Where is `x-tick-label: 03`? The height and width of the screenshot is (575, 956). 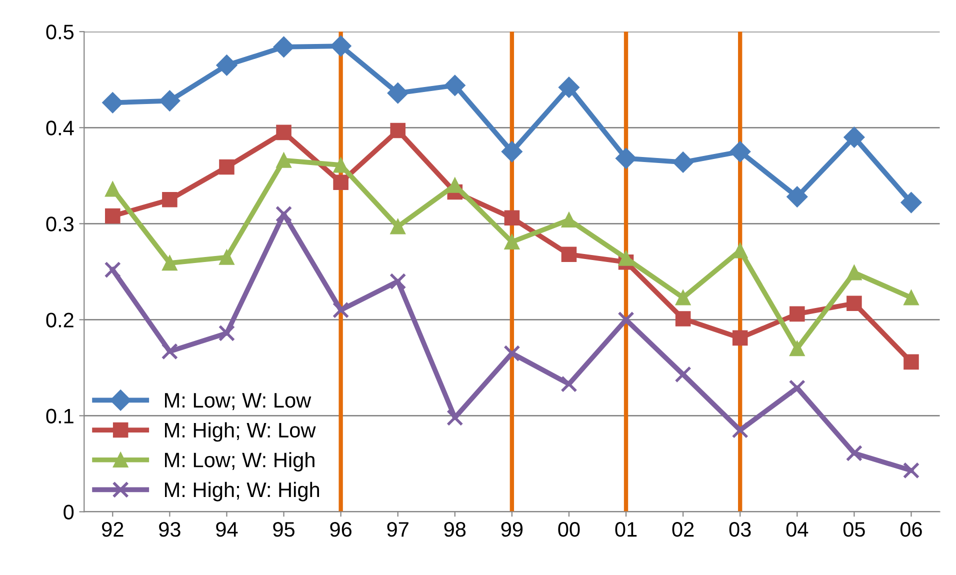
x-tick-label: 03 is located at coordinates (740, 529).